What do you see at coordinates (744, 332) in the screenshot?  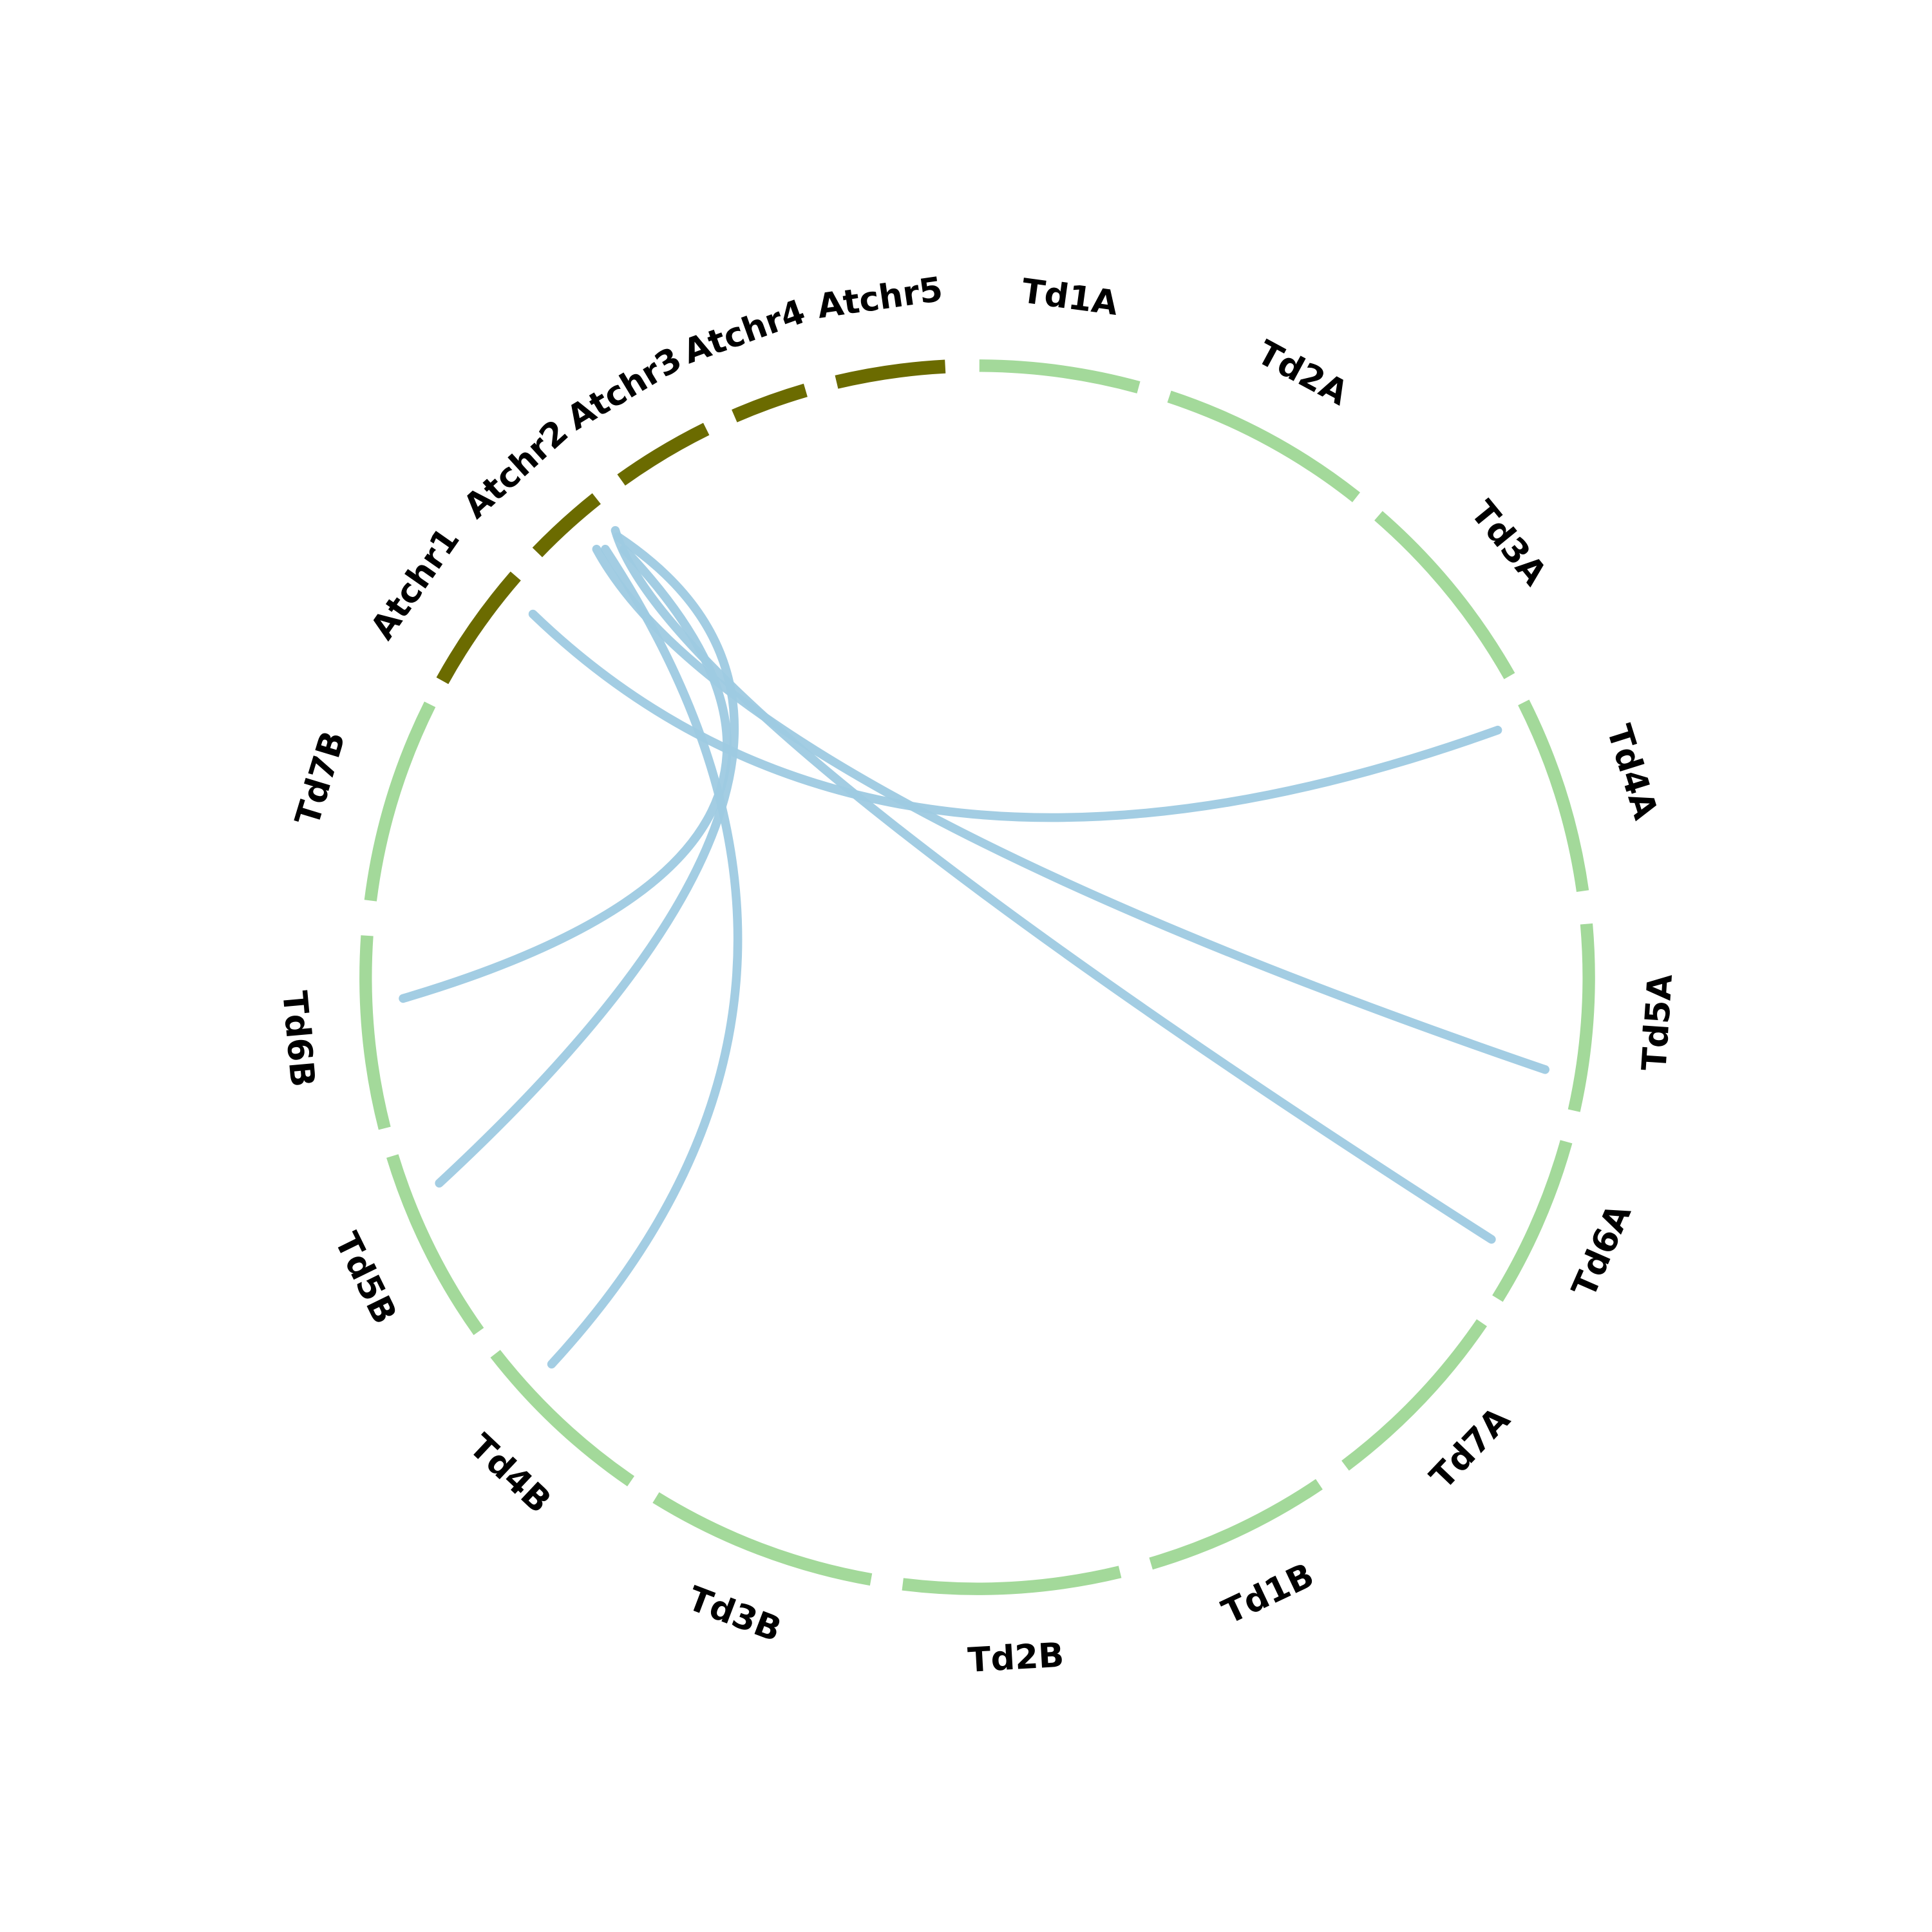 I see `segment-label: Atchr4` at bounding box center [744, 332].